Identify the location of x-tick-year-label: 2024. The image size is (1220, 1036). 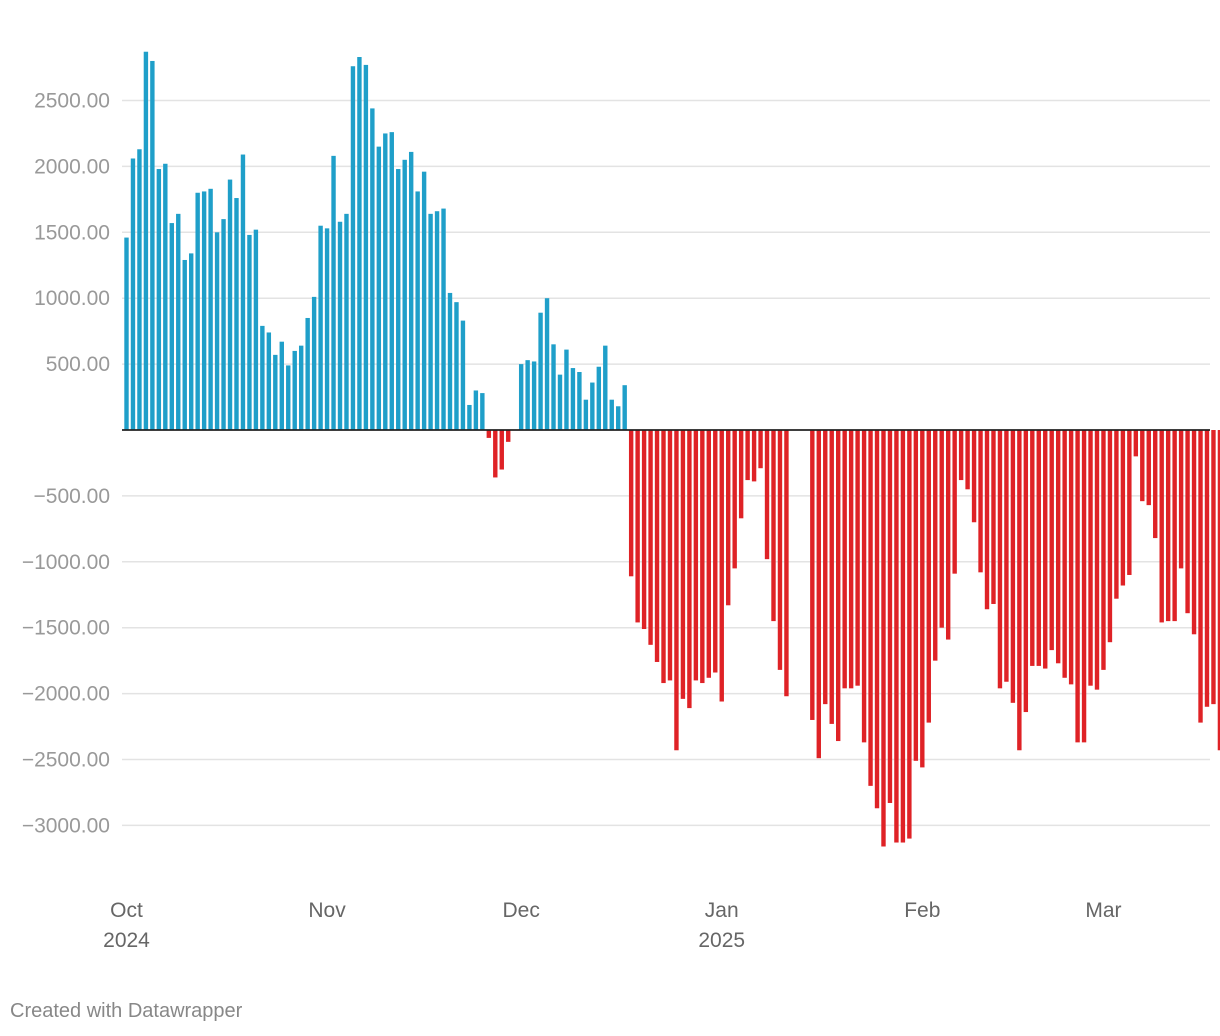
(126, 940).